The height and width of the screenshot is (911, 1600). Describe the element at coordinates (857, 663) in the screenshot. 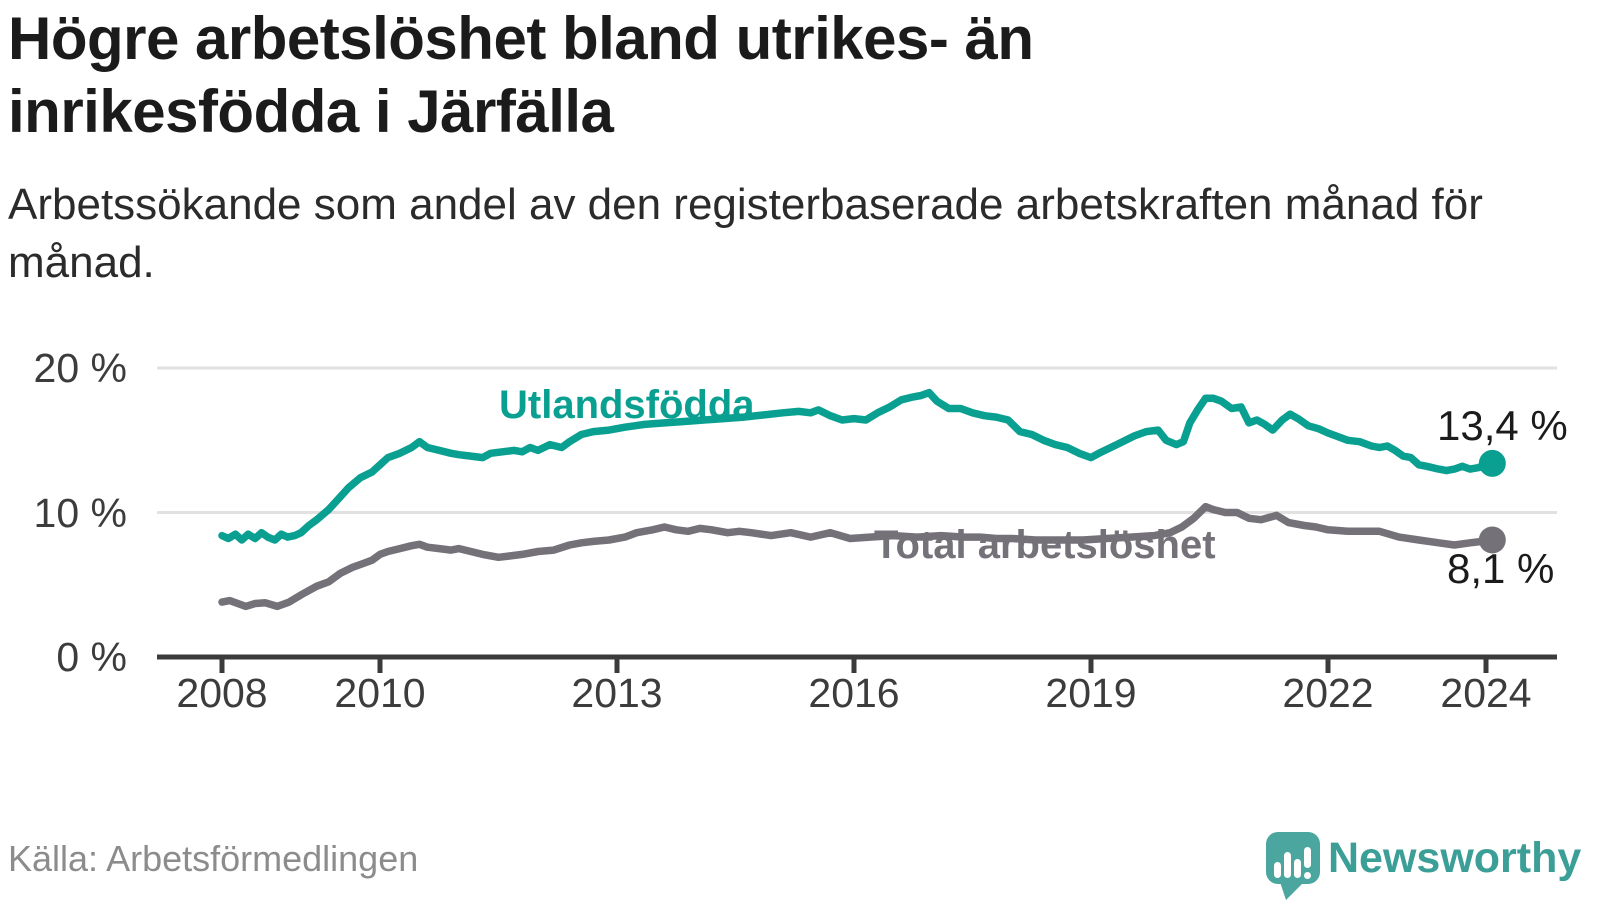

I see `x-axis` at that location.